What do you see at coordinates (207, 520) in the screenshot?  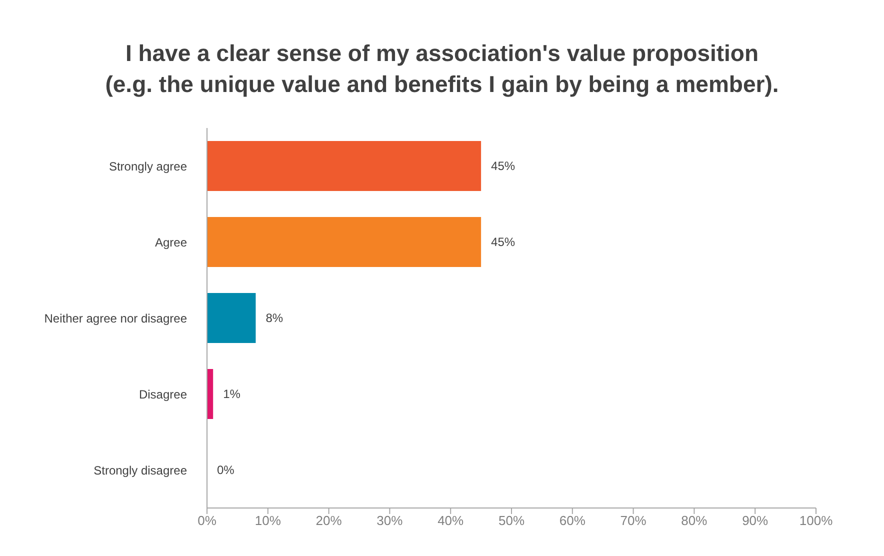 I see `x-tick-label: 0%` at bounding box center [207, 520].